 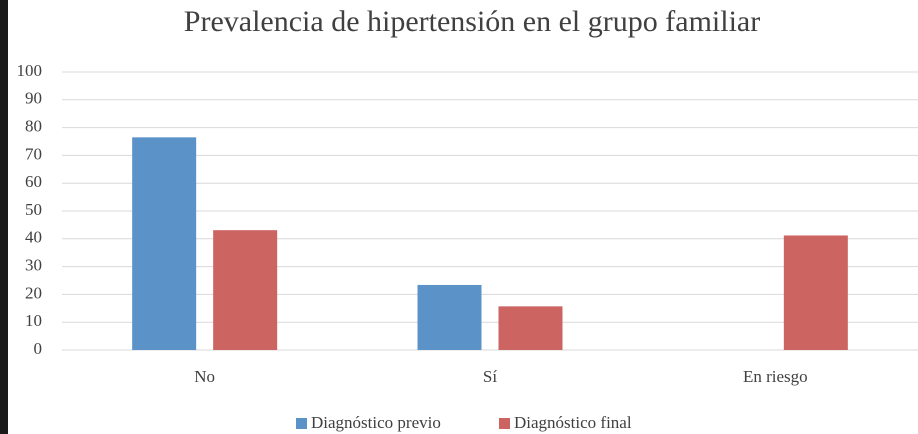 What do you see at coordinates (33, 292) in the screenshot?
I see `y-tick-label: 20` at bounding box center [33, 292].